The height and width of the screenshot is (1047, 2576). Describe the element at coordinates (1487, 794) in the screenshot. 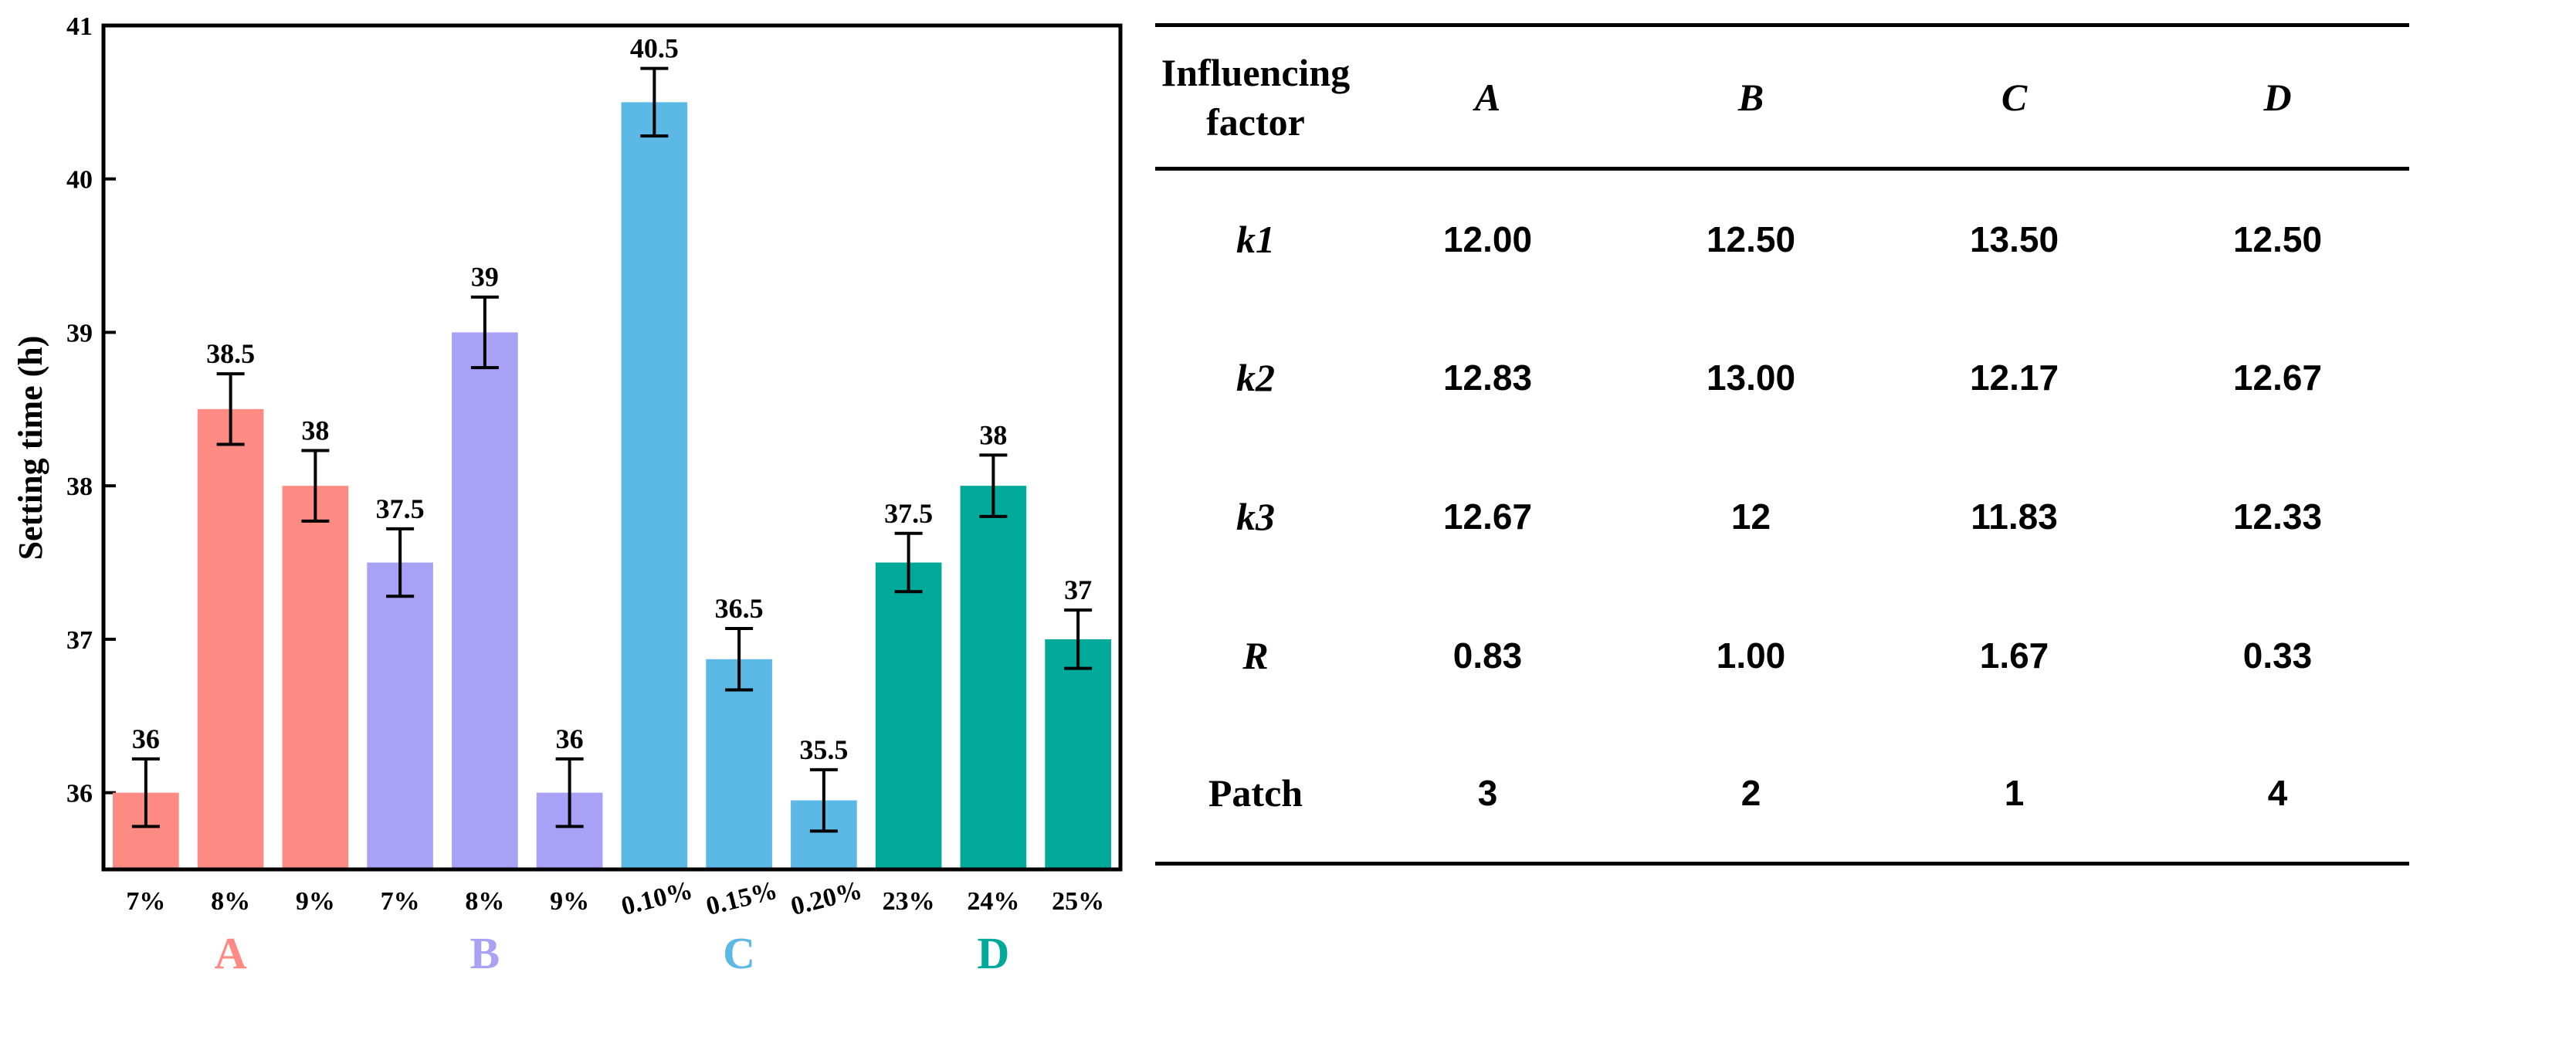

I see `table-cell: 3` at that location.